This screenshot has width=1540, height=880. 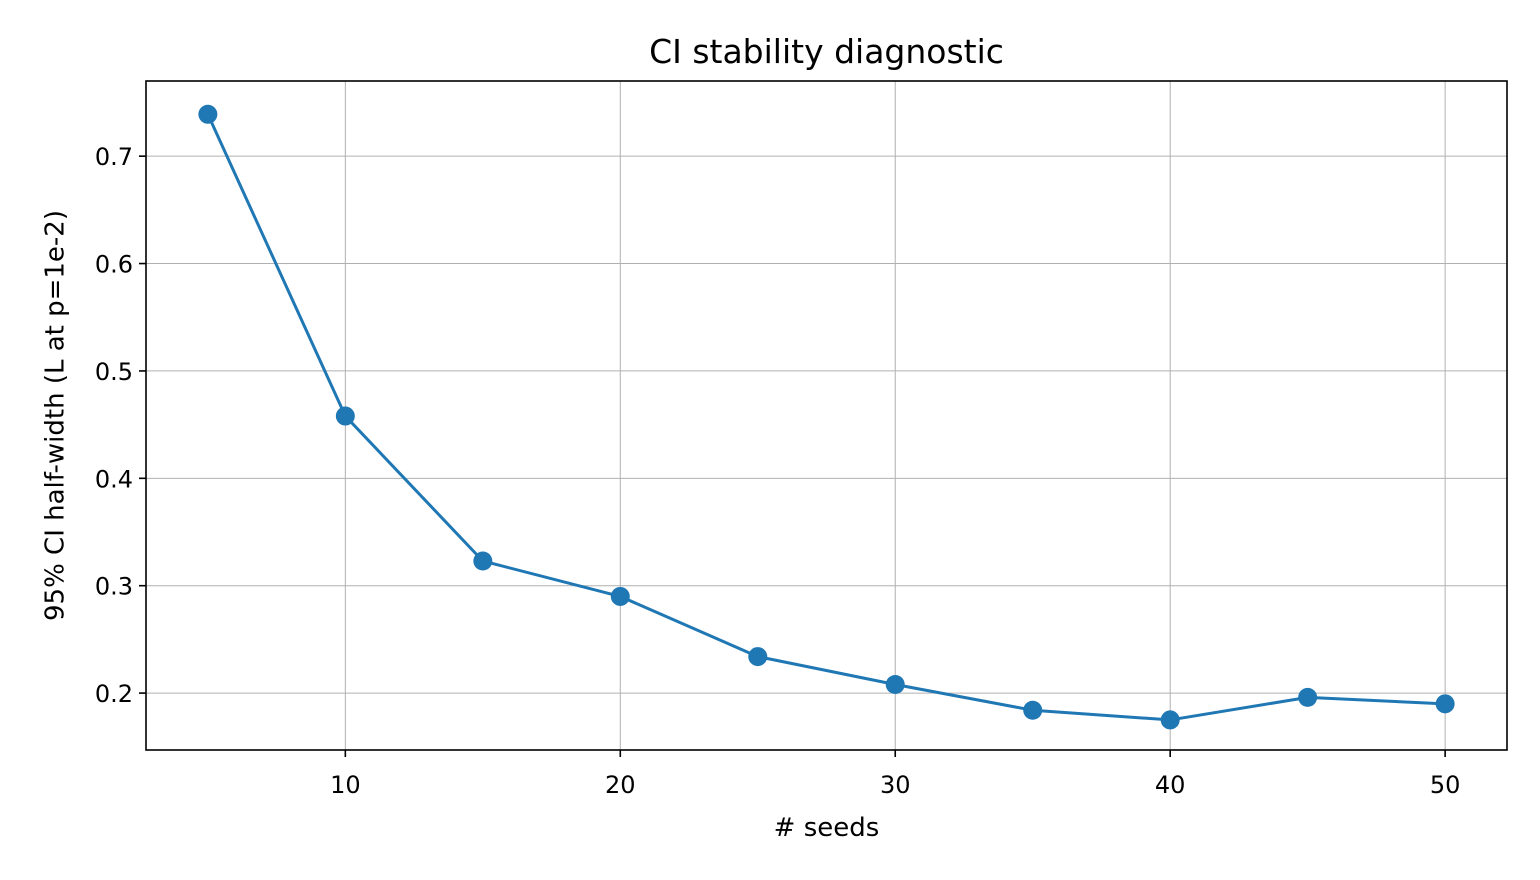 I want to click on x-tick-label: 50, so click(x=1445, y=785).